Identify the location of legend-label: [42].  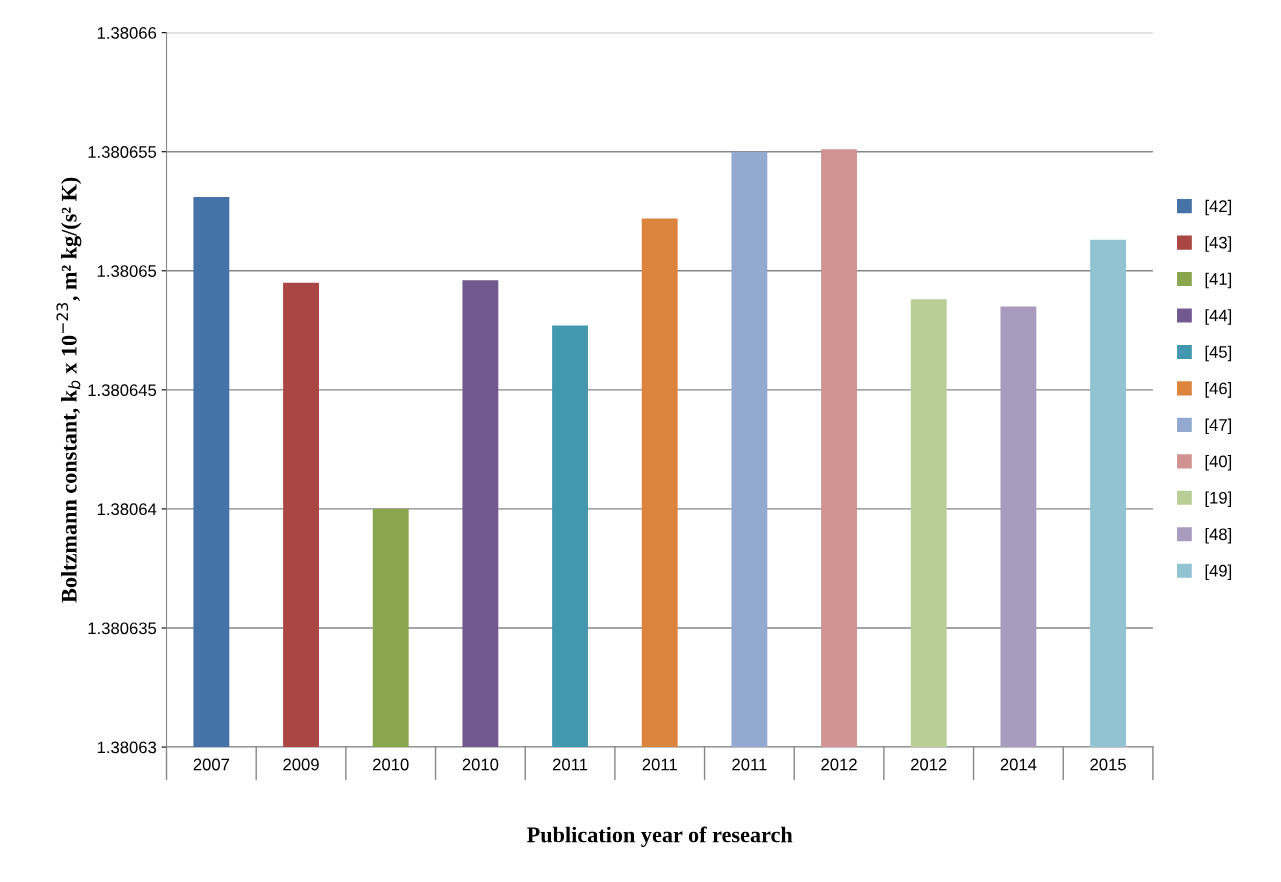
(1218, 207).